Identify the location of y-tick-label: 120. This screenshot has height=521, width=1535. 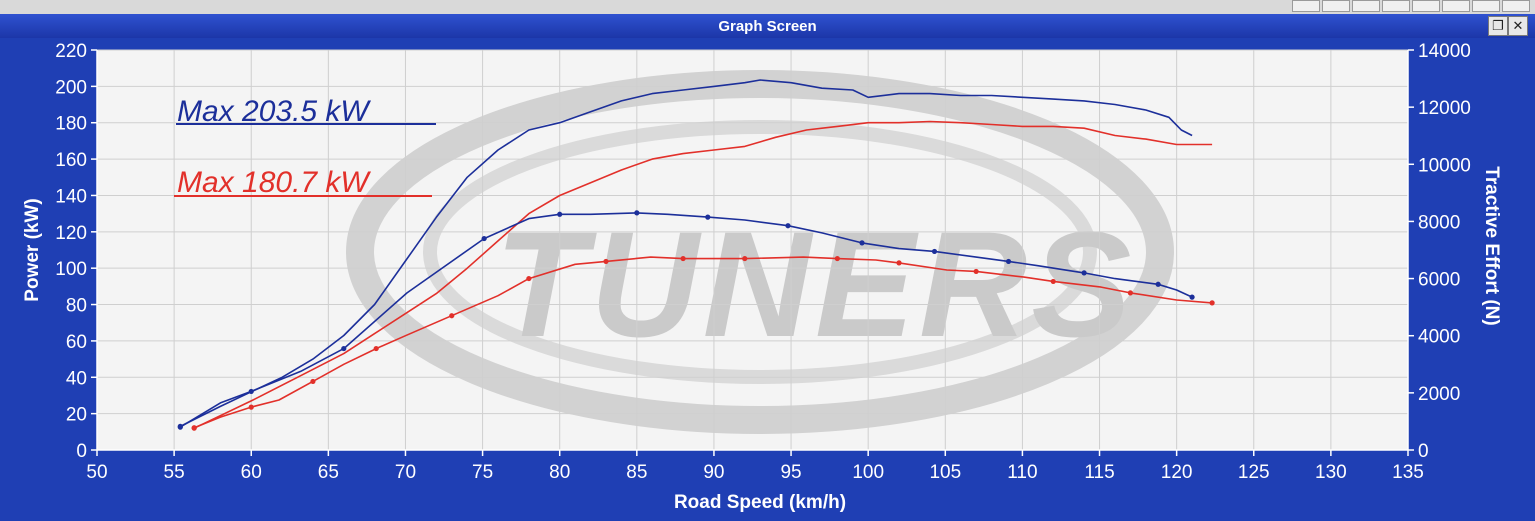
(71, 233).